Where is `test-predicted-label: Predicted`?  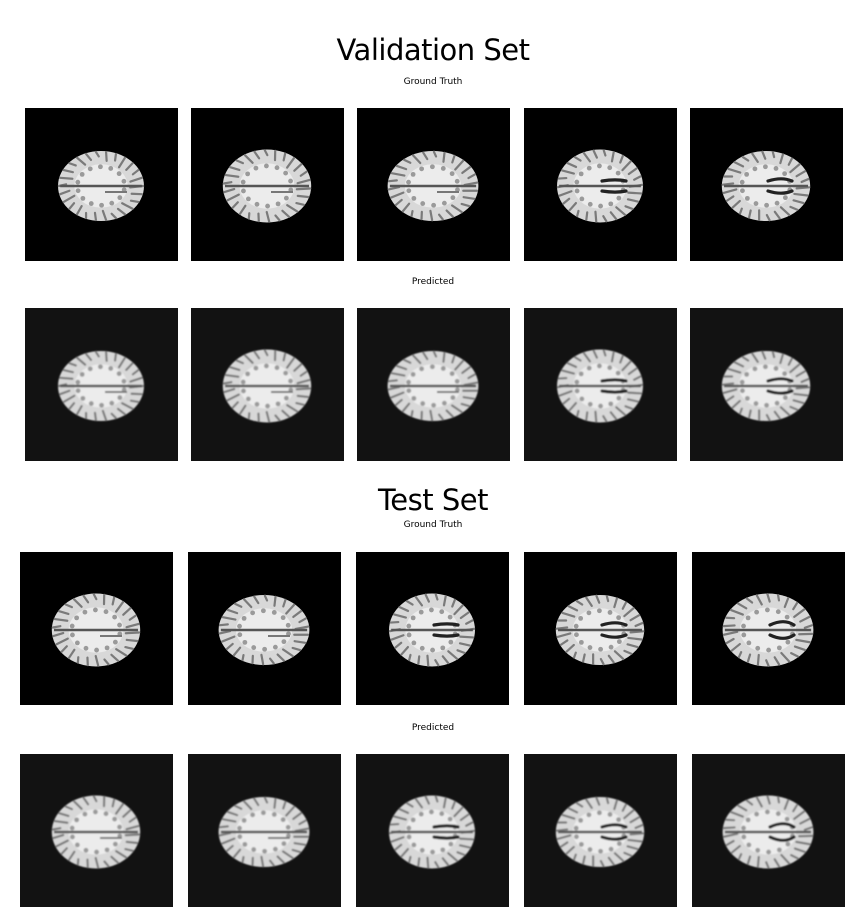 test-predicted-label: Predicted is located at coordinates (433, 728).